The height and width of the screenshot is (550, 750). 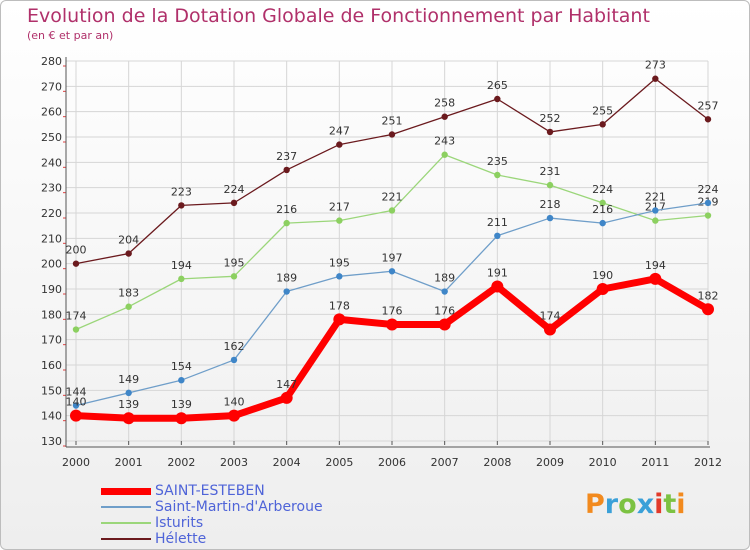 I want to click on x-tick-label: 2011, so click(x=655, y=462).